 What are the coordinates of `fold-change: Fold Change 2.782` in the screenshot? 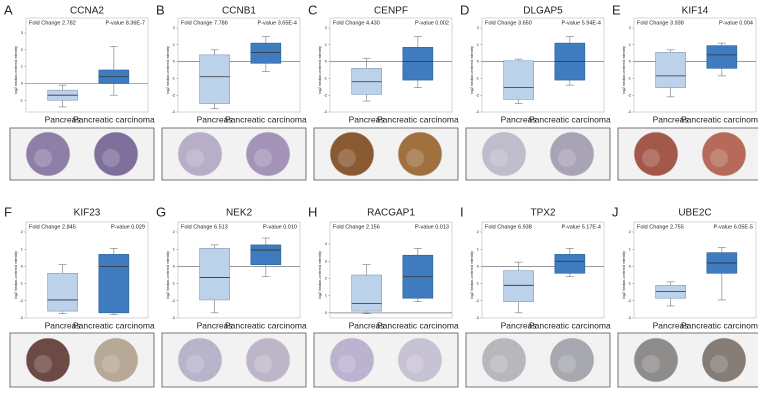 It's located at (52, 23).